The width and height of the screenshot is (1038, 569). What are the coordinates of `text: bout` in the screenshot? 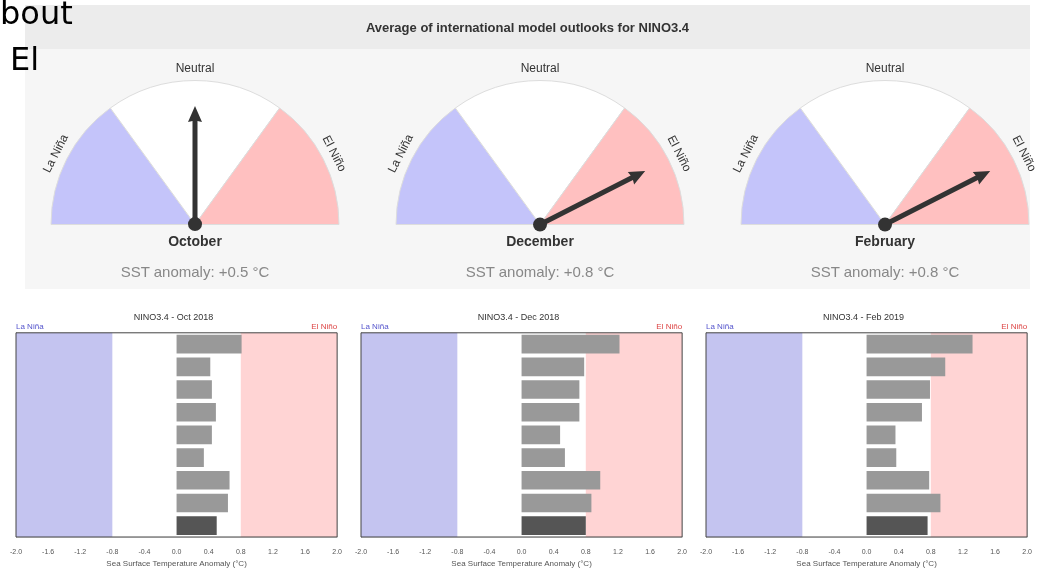 It's located at (36, 16).